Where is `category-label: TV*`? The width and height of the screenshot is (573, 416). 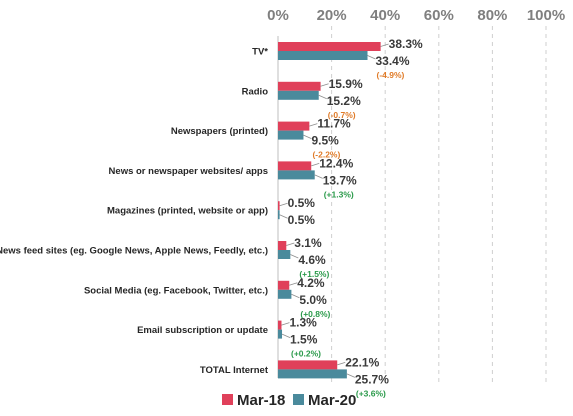 category-label: TV* is located at coordinates (260, 52).